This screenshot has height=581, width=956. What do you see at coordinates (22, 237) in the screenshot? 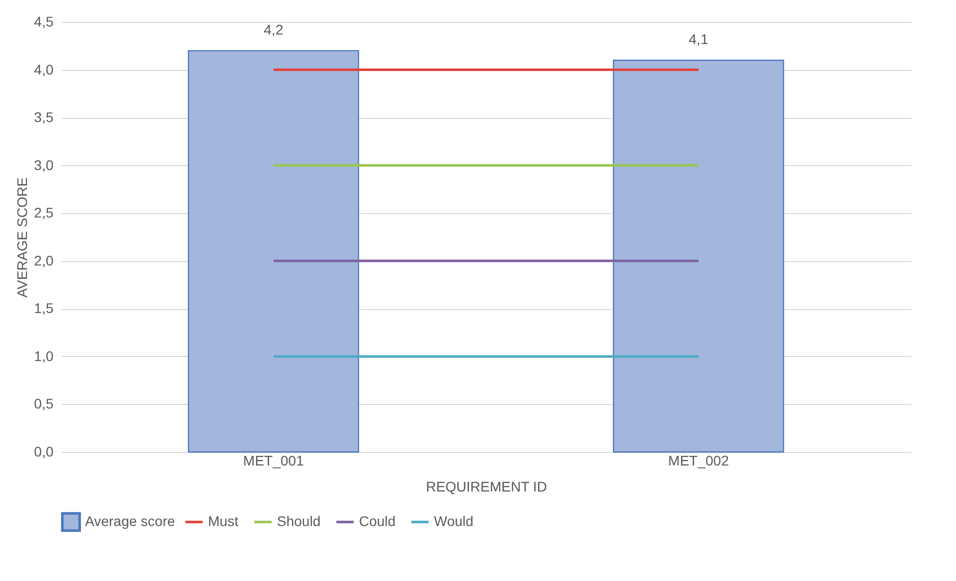
I see `y-axis-title: AVERAGE SCORE` at bounding box center [22, 237].